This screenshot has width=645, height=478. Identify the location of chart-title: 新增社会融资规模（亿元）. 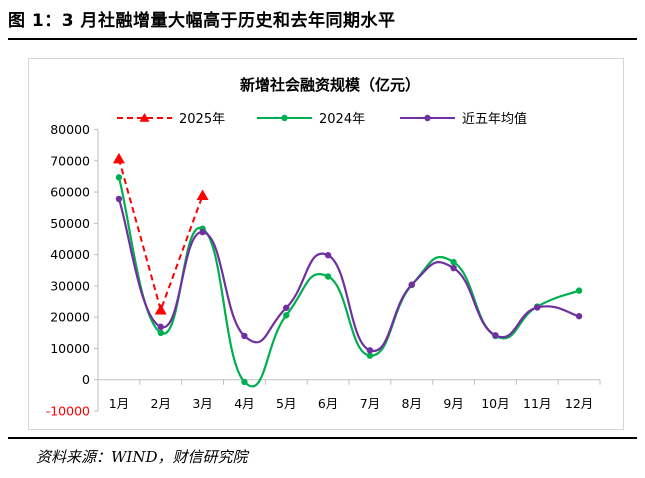
(330, 85).